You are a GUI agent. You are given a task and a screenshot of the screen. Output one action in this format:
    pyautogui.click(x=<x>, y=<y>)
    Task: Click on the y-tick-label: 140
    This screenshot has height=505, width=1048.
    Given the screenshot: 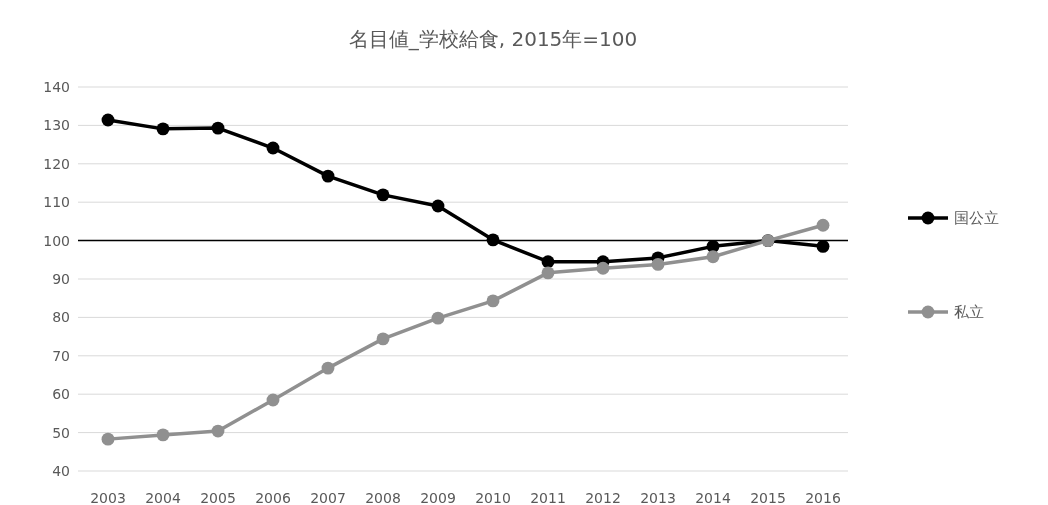 What is the action you would take?
    pyautogui.click(x=56, y=86)
    